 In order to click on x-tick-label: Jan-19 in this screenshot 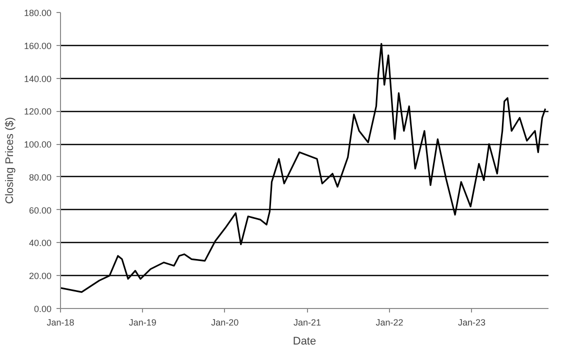, I will do `click(142, 323)`.